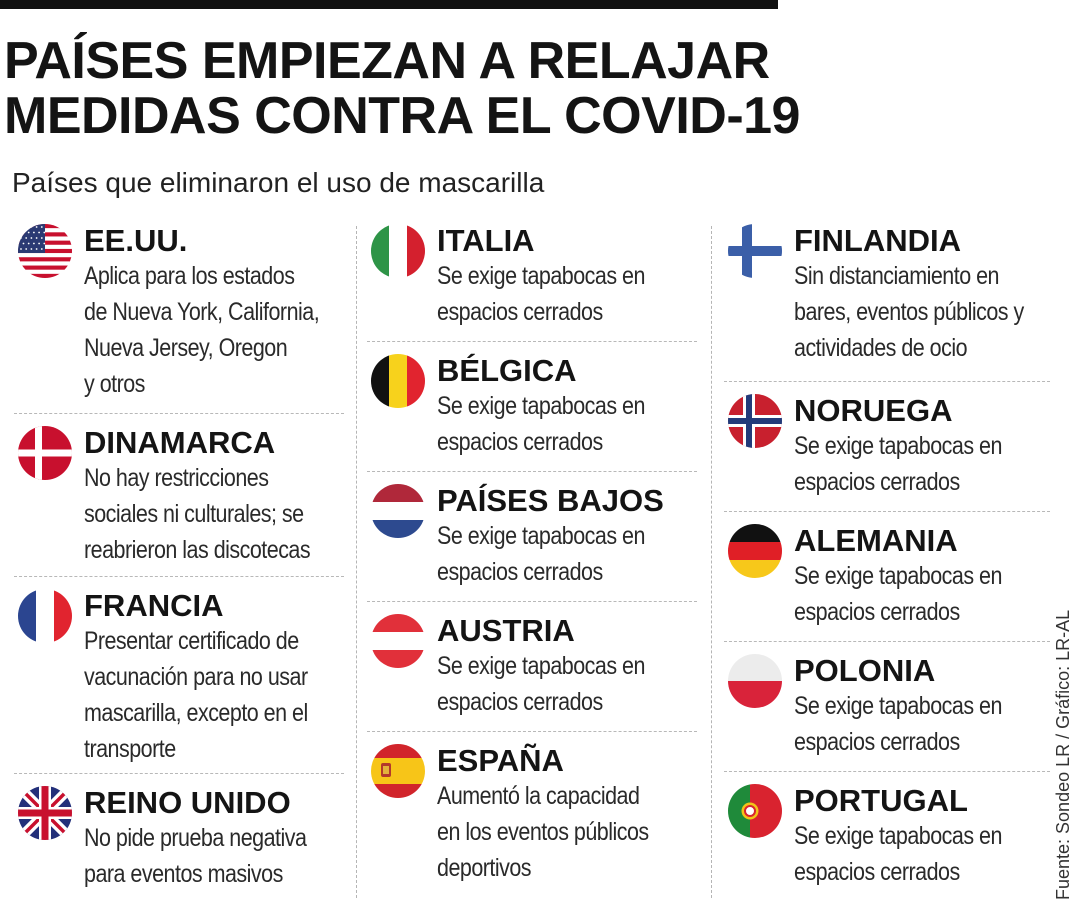  What do you see at coordinates (484, 868) in the screenshot?
I see `country-description-line: deportivos` at bounding box center [484, 868].